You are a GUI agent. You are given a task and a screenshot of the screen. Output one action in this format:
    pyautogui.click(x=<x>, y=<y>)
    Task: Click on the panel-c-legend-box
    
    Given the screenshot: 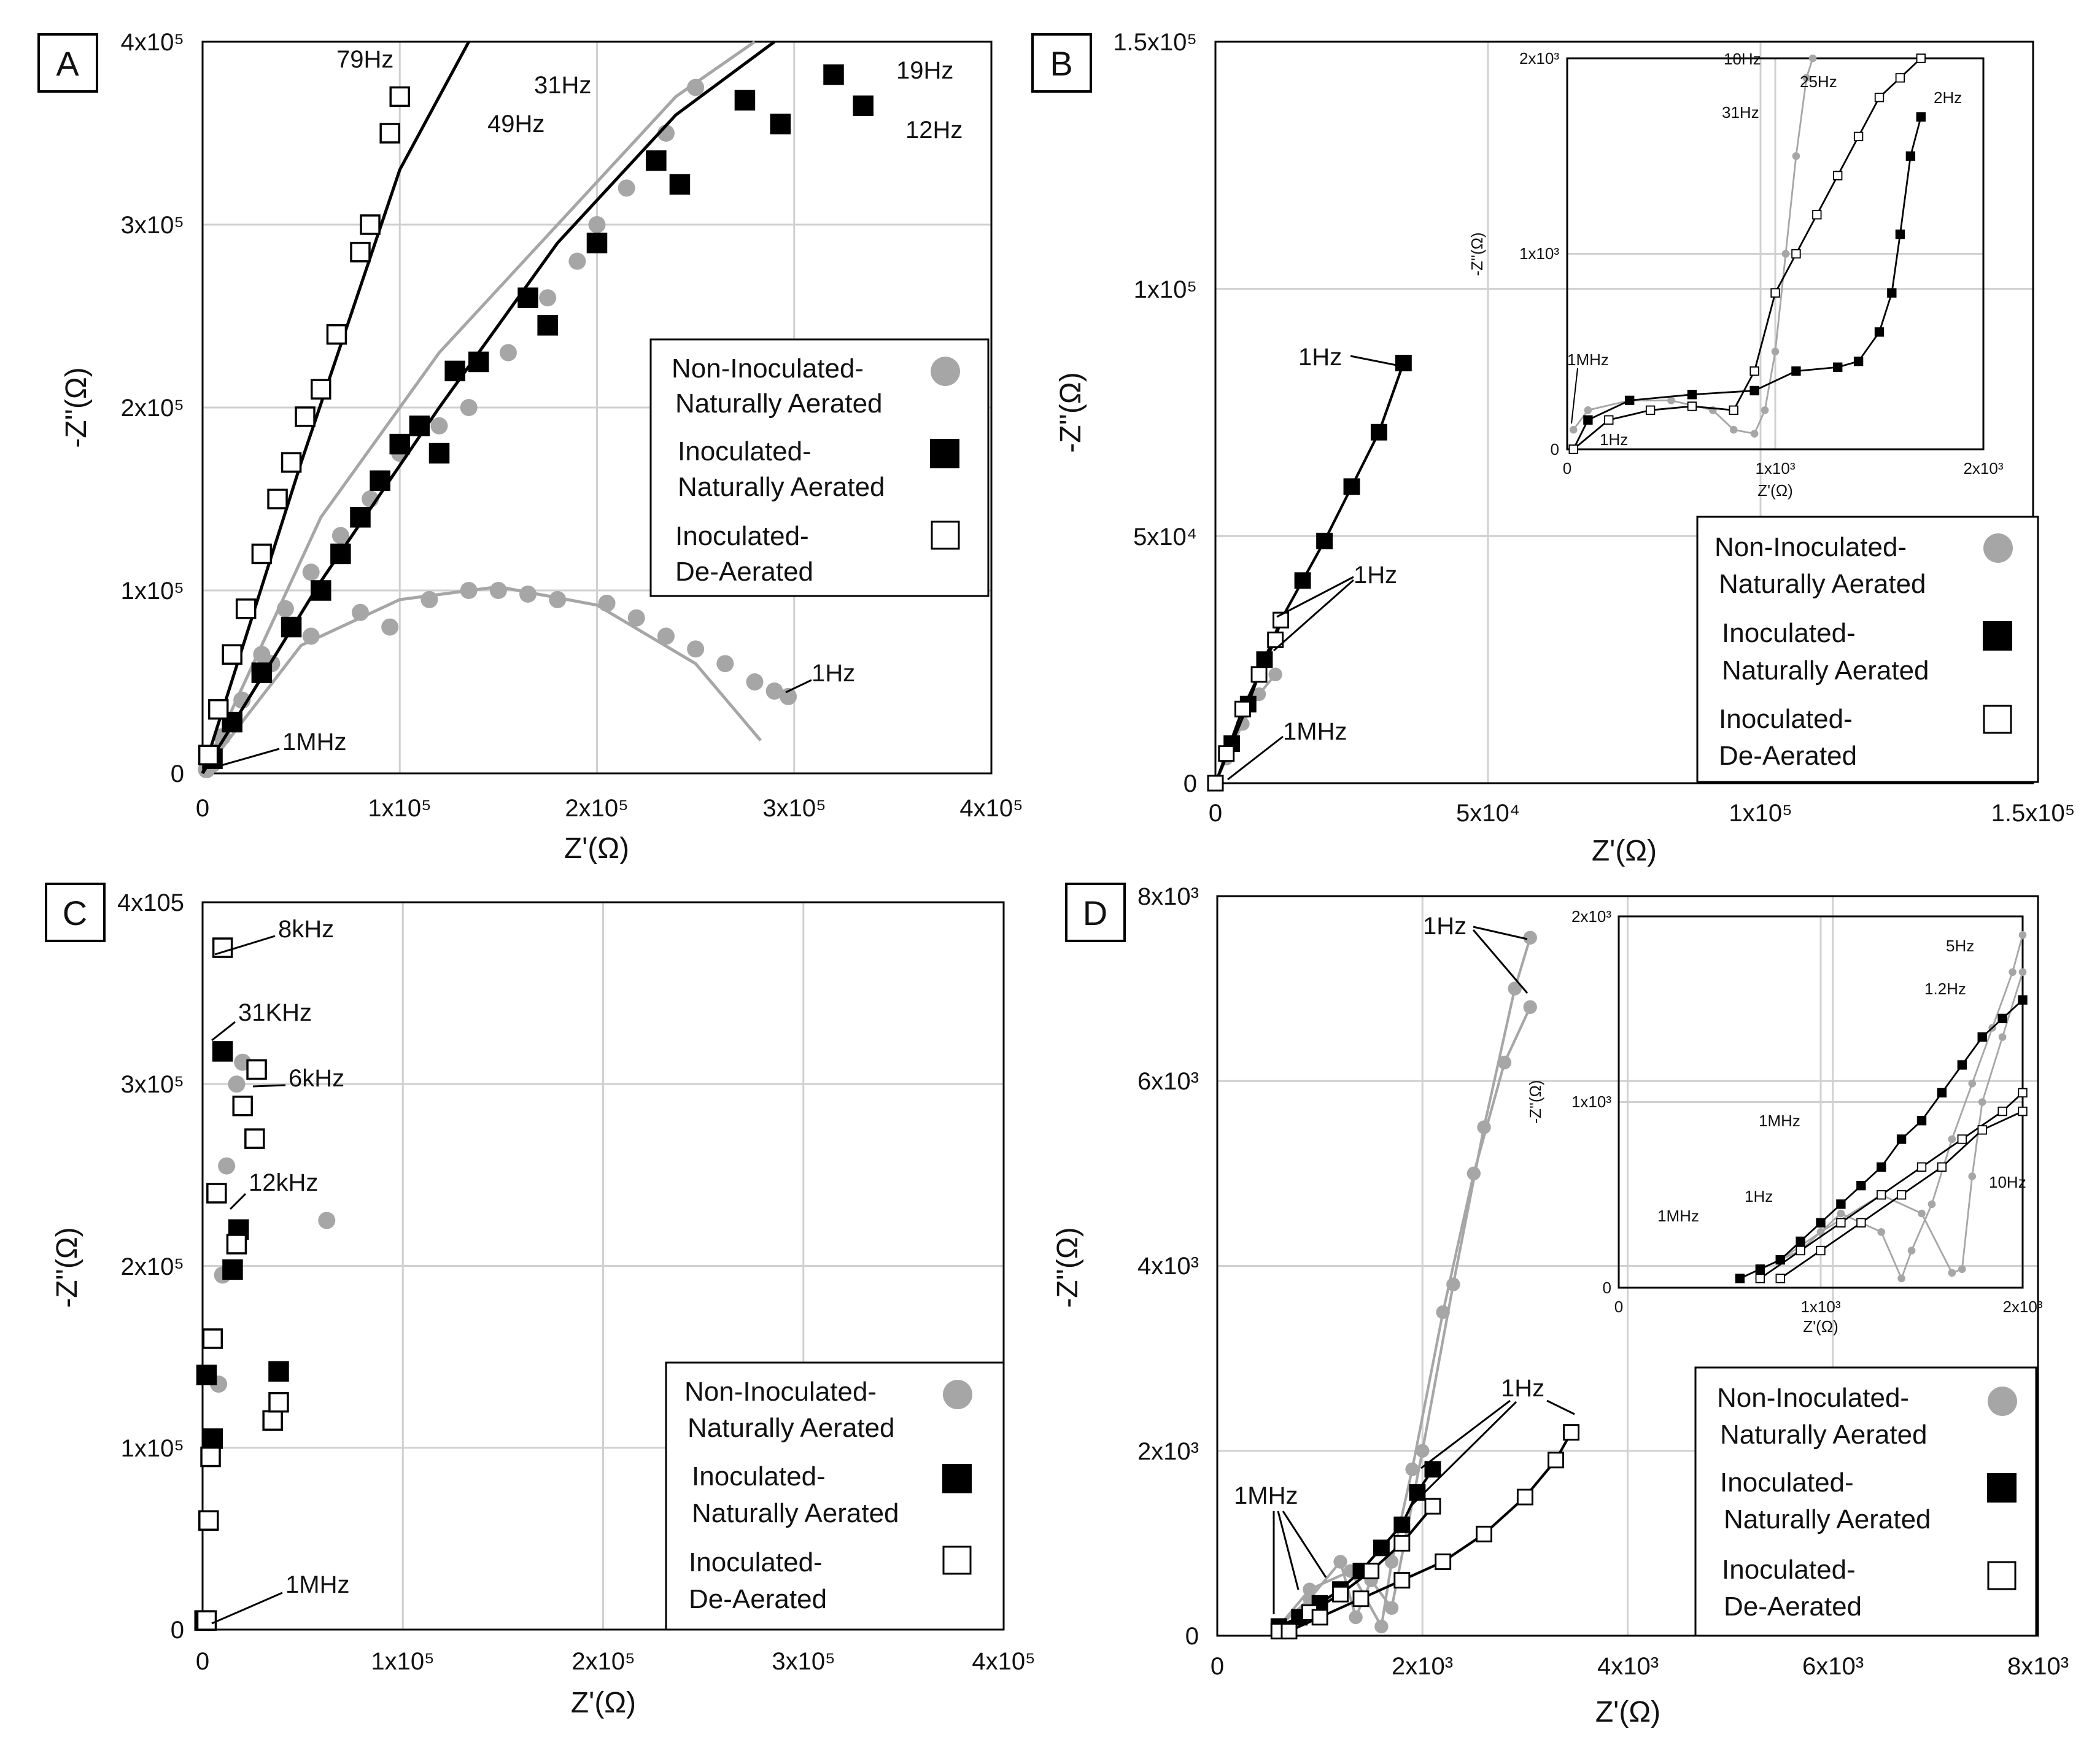 What is the action you would take?
    pyautogui.click(x=835, y=1496)
    